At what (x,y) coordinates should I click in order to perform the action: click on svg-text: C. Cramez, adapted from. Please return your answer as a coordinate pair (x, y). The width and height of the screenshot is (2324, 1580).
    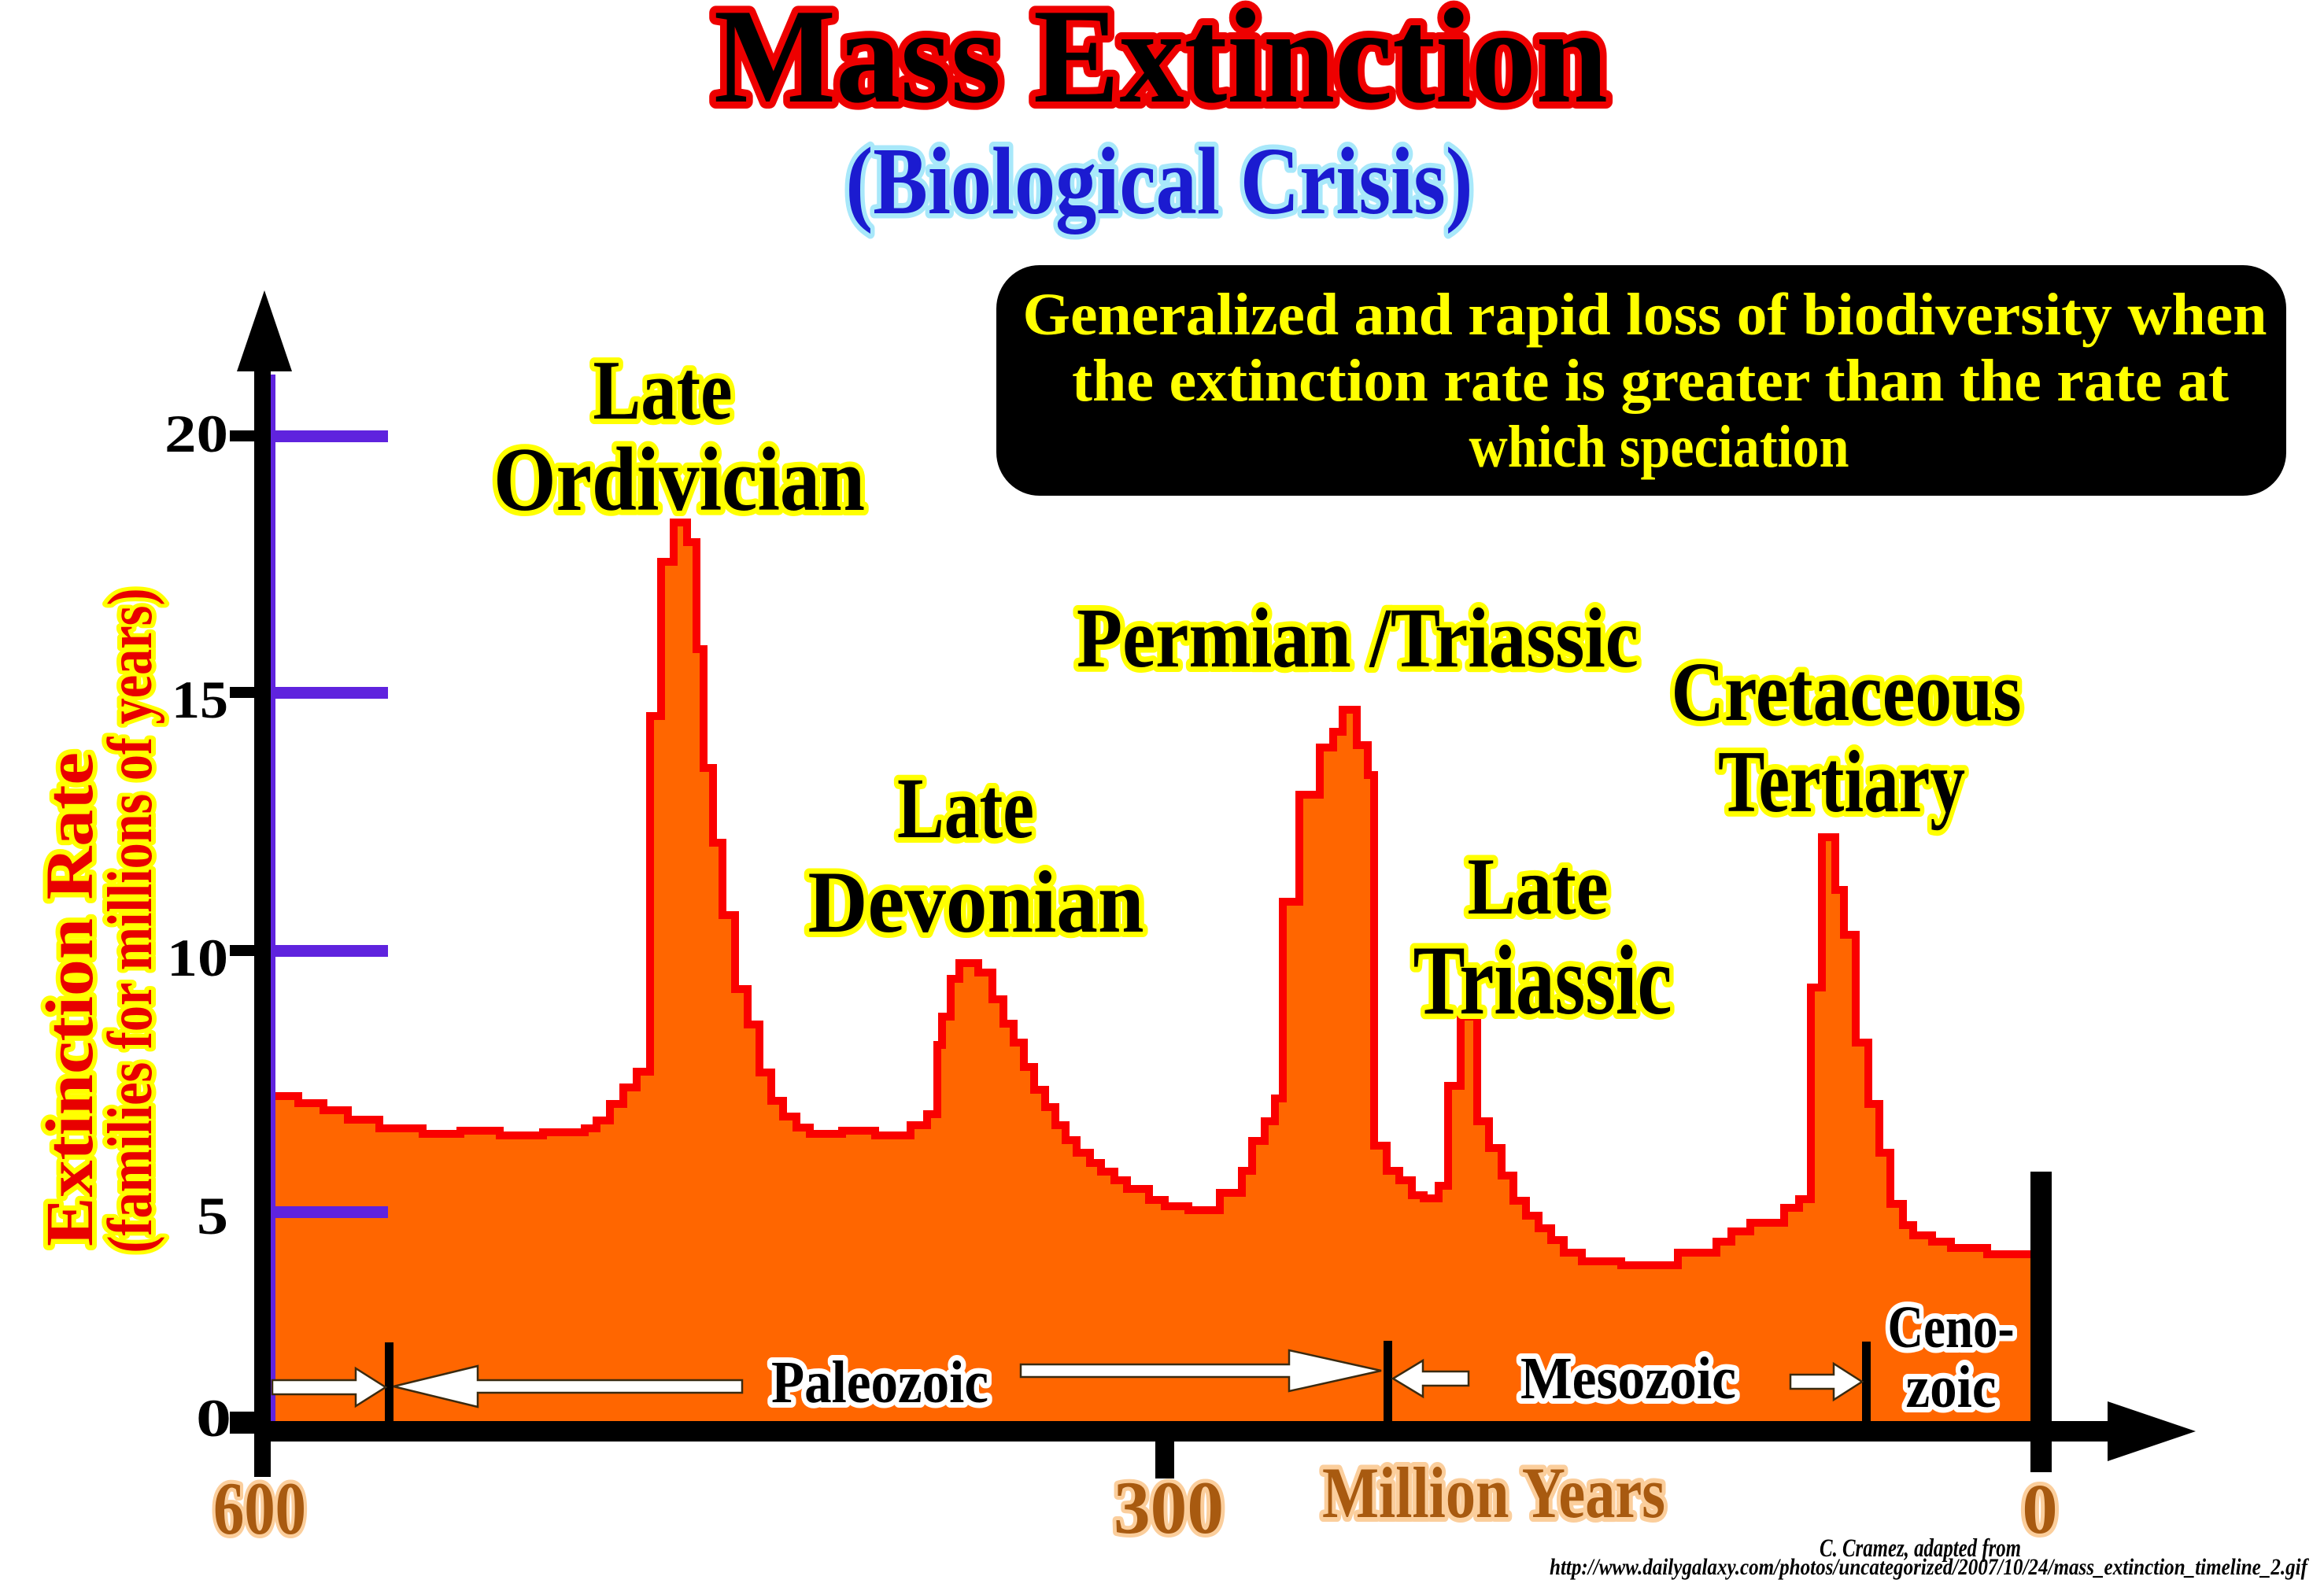
    Looking at the image, I should click on (1920, 1548).